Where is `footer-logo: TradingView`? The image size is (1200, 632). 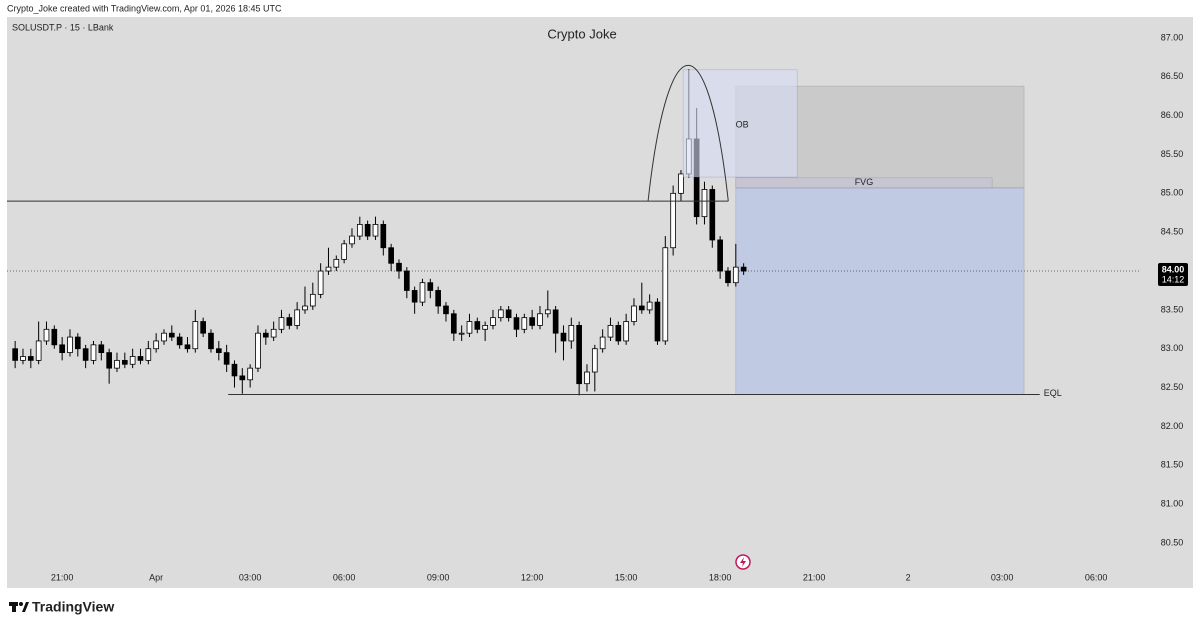
footer-logo: TradingView is located at coordinates (73, 607).